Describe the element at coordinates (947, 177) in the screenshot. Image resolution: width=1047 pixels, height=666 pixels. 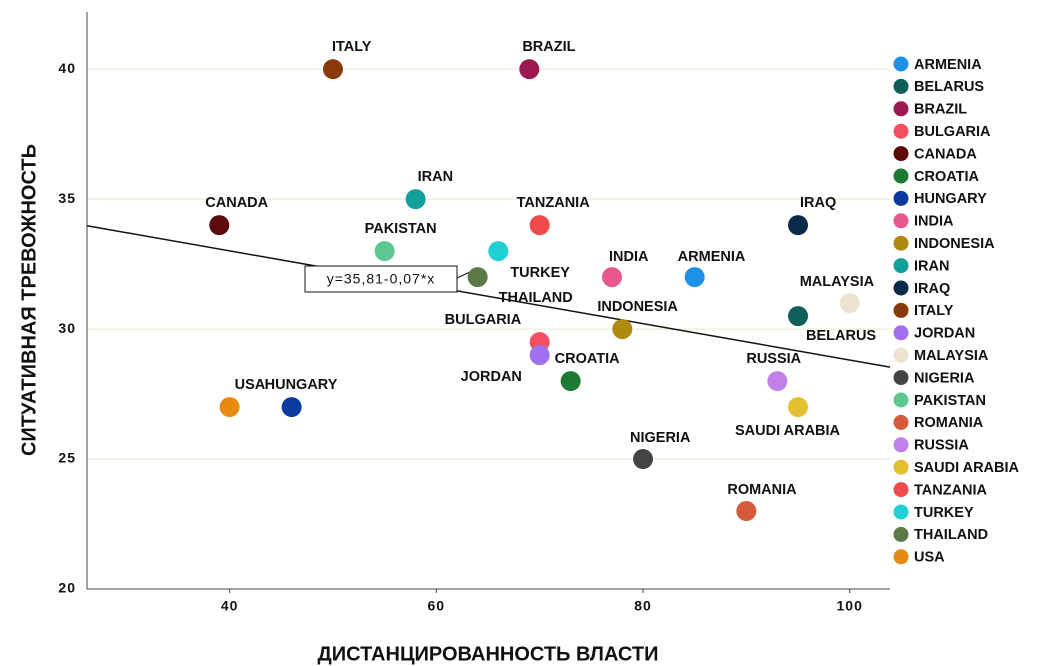
I see `legend-label: CROATIA` at that location.